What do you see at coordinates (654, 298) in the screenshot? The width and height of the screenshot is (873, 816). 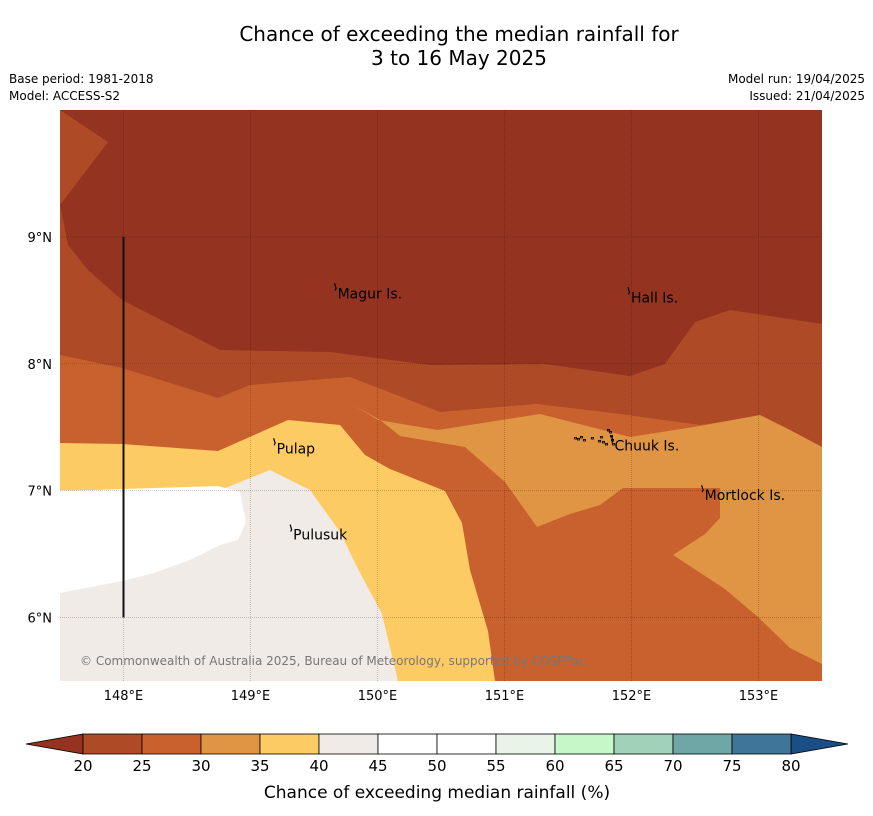 I see `place-label: Hall Is.` at bounding box center [654, 298].